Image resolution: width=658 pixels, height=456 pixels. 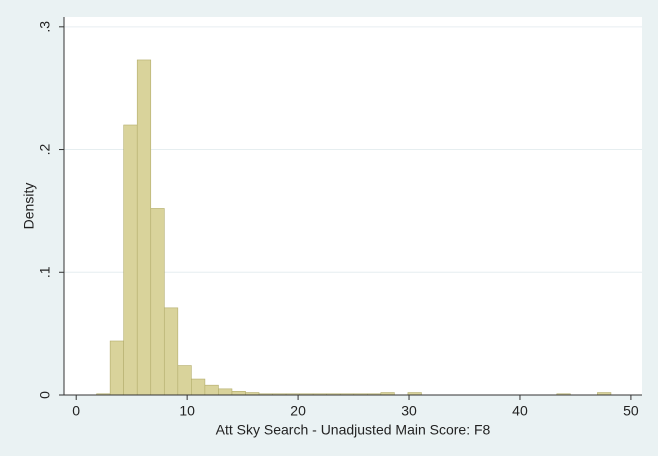 I want to click on x-tick-label: 50, so click(x=631, y=411).